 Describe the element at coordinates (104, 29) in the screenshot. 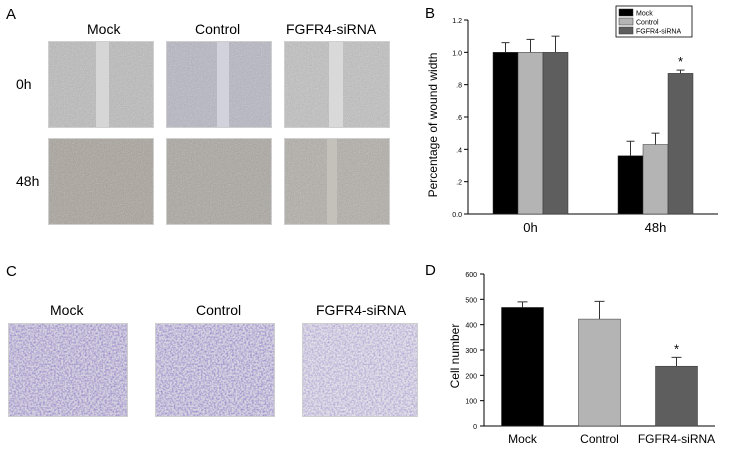

I see `panel-a-col-mock: Mock` at that location.